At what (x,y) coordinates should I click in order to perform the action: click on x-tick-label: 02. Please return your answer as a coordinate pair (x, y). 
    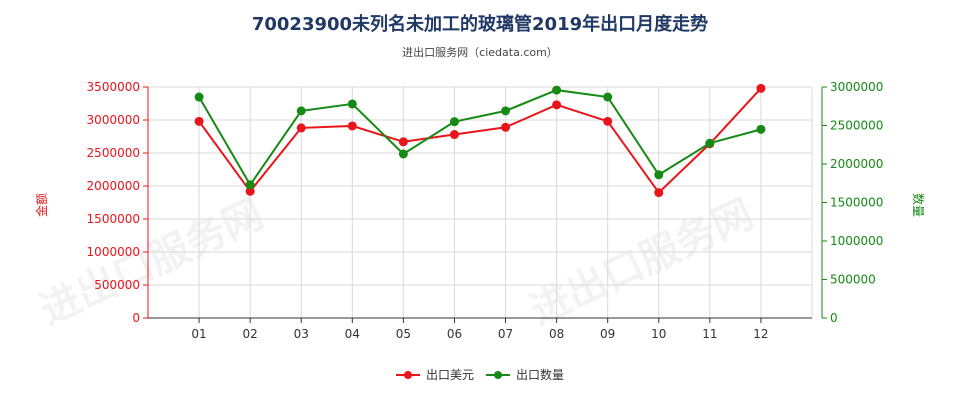
    Looking at the image, I should click on (250, 334).